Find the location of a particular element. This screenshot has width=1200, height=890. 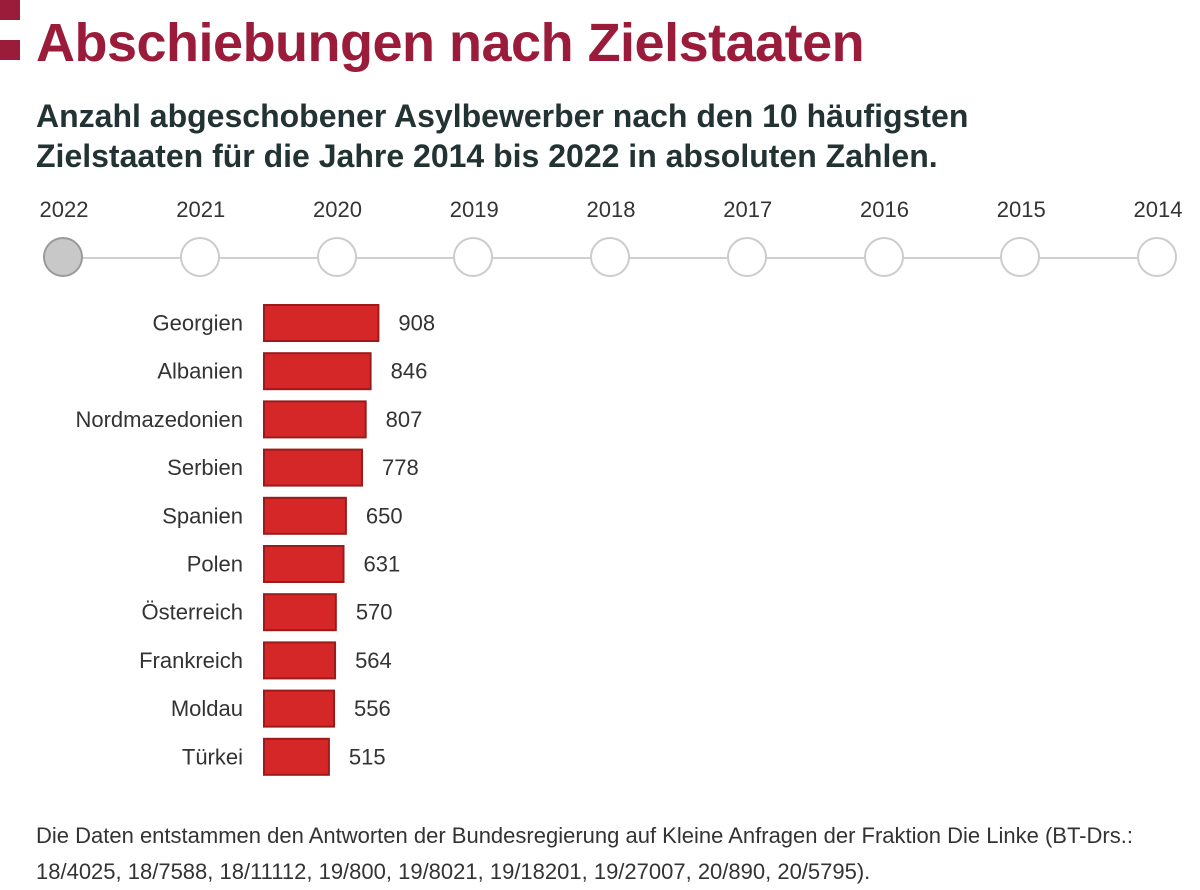

year-timeline: 2022 2021 2020 2019 2018 2017 2016 2015 2014 is located at coordinates (600, 240).